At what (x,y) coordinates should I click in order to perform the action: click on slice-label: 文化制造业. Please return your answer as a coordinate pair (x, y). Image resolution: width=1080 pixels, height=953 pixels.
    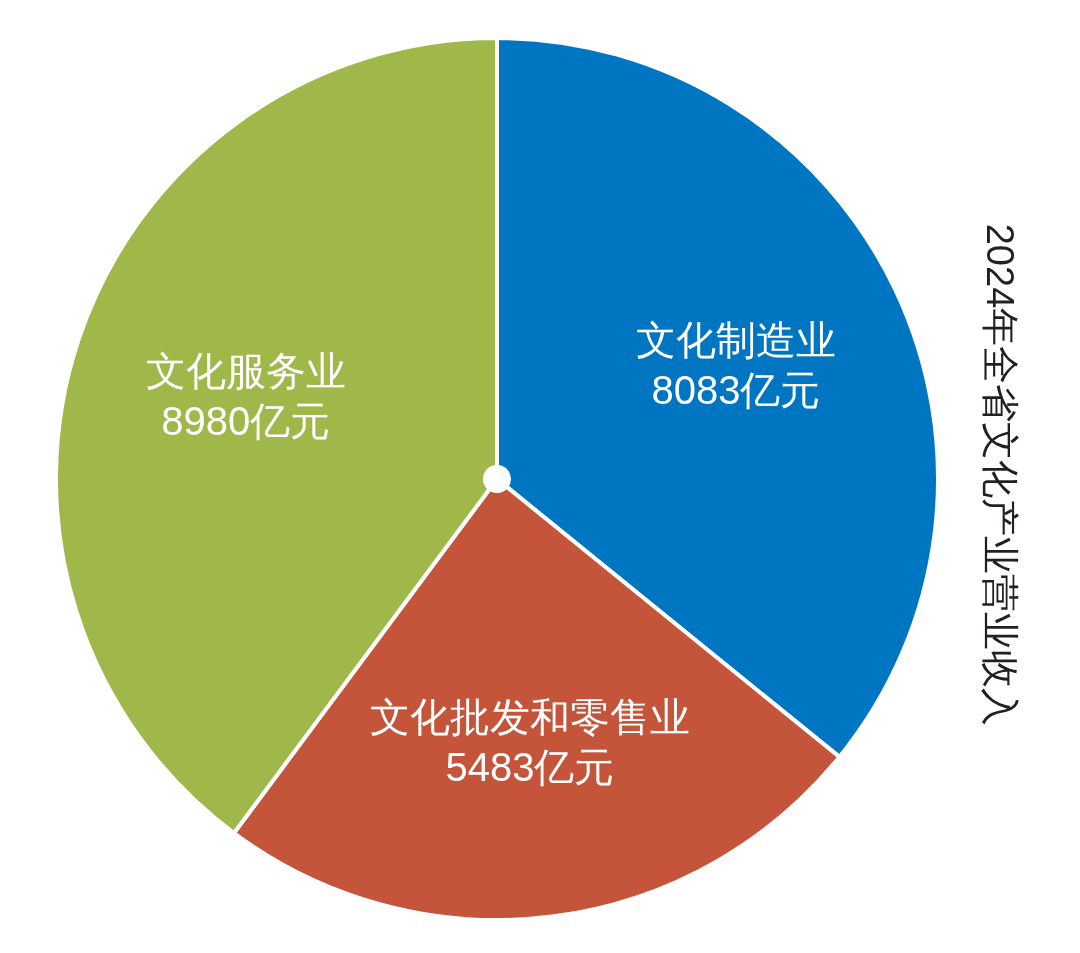
    Looking at the image, I should click on (735, 340).